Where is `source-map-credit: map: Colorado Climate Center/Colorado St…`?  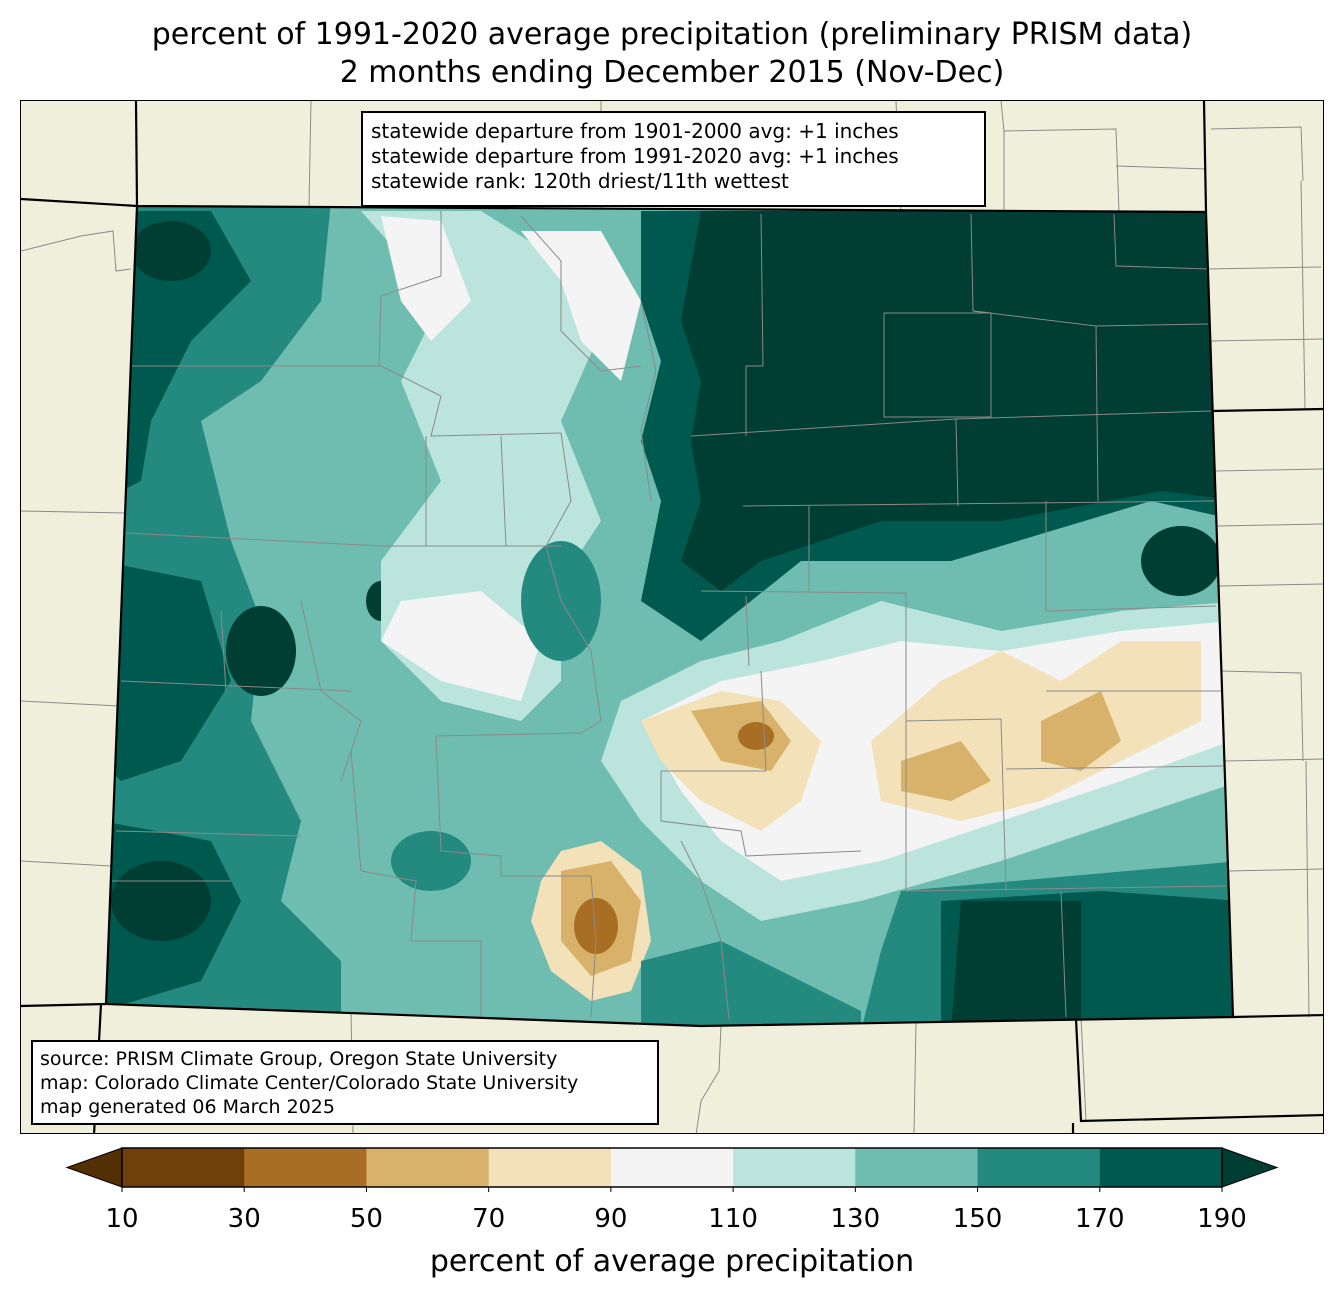 source-map-credit: map: Colorado Climate Center/Colorado St… is located at coordinates (309, 1083).